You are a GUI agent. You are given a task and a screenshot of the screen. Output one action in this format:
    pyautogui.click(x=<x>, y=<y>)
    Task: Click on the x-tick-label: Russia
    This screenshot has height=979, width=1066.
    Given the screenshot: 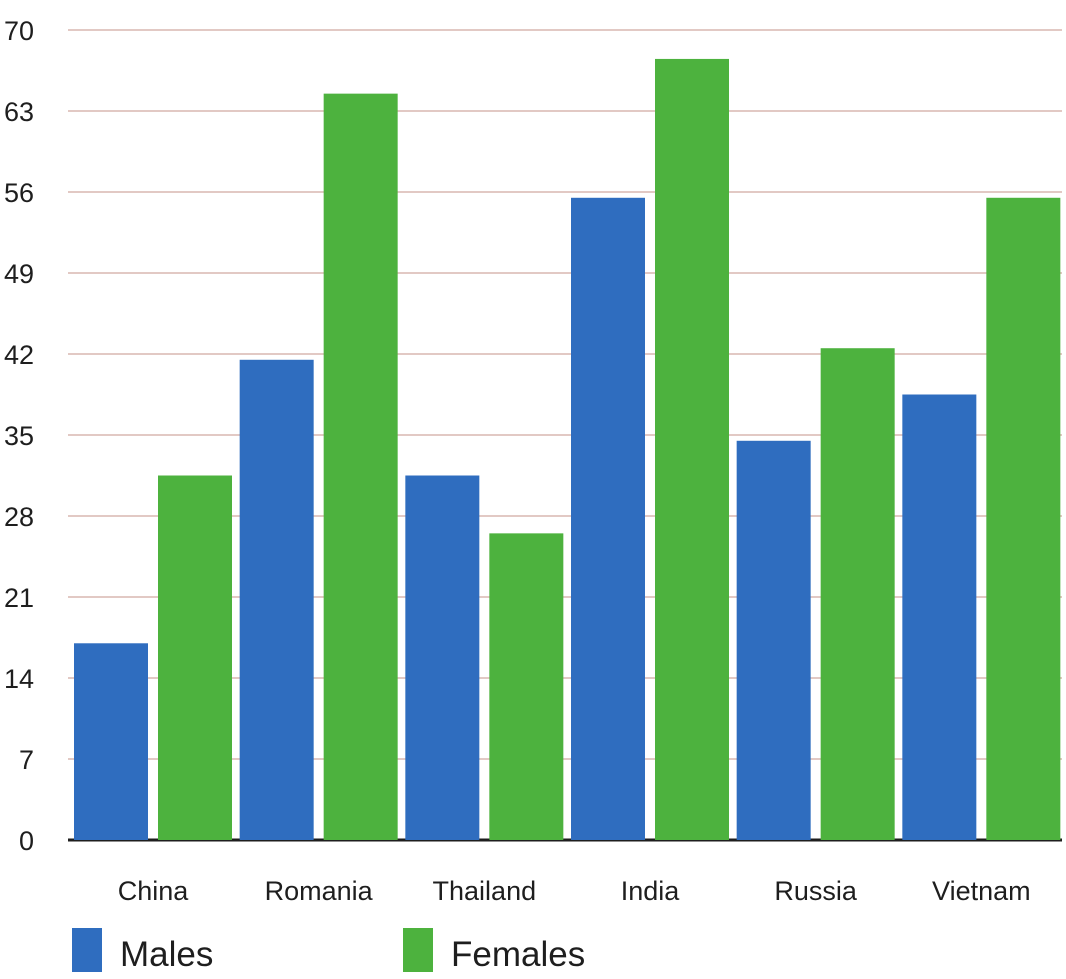 What is the action you would take?
    pyautogui.click(x=816, y=891)
    